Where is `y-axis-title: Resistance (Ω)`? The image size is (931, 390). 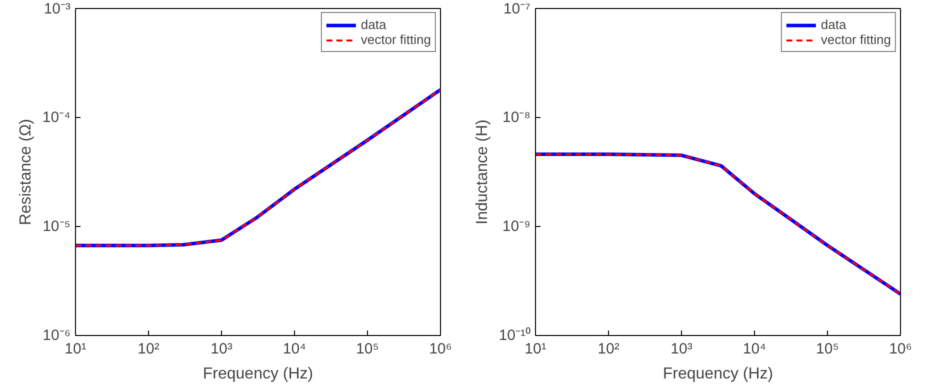
y-axis-title: Resistance (Ω) is located at coordinates (25, 172).